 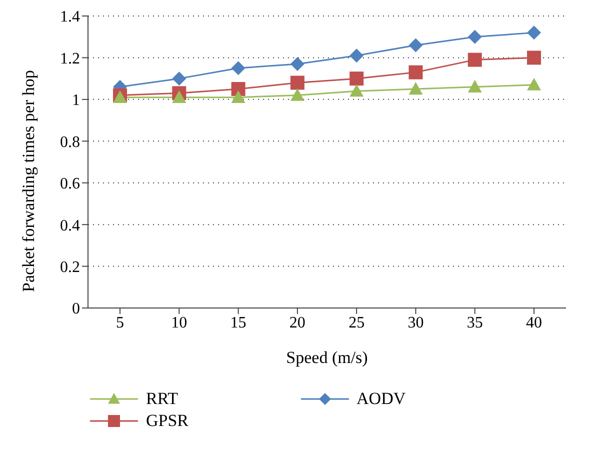 What do you see at coordinates (70, 142) in the screenshot?
I see `y-tick-label: 0.8` at bounding box center [70, 142].